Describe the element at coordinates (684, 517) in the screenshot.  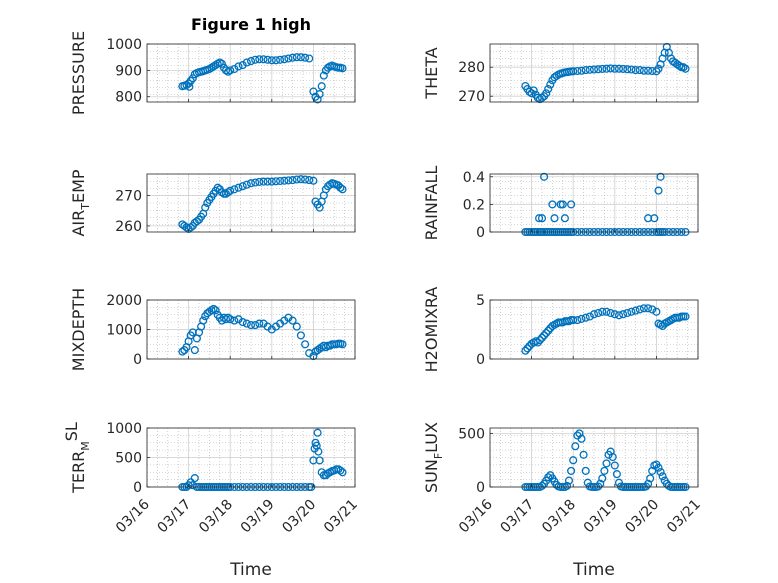
I see `x-tick-label: 03/21` at that location.